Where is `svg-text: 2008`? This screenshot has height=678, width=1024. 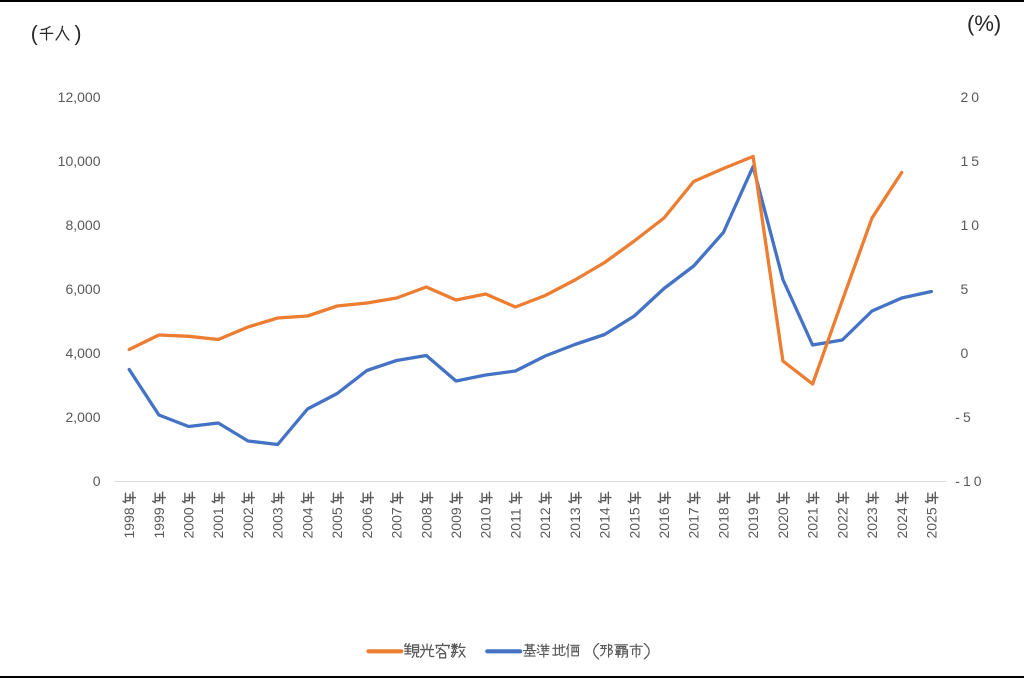 svg-text: 2008 is located at coordinates (426, 522).